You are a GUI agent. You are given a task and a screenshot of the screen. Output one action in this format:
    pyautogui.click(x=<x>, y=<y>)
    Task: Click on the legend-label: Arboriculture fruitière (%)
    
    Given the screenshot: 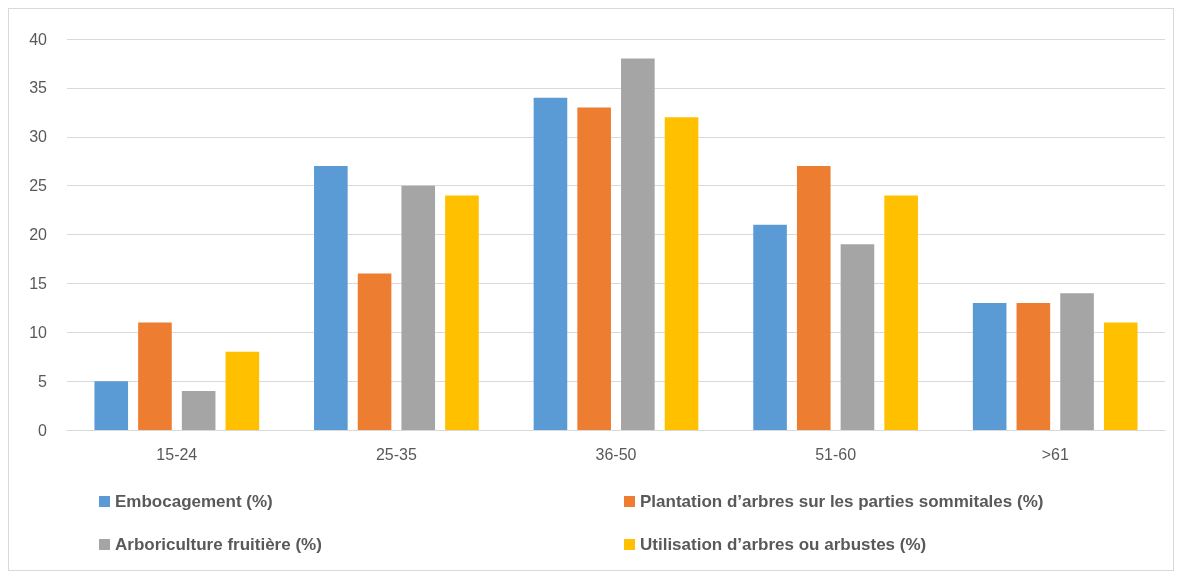 What is the action you would take?
    pyautogui.click(x=218, y=544)
    